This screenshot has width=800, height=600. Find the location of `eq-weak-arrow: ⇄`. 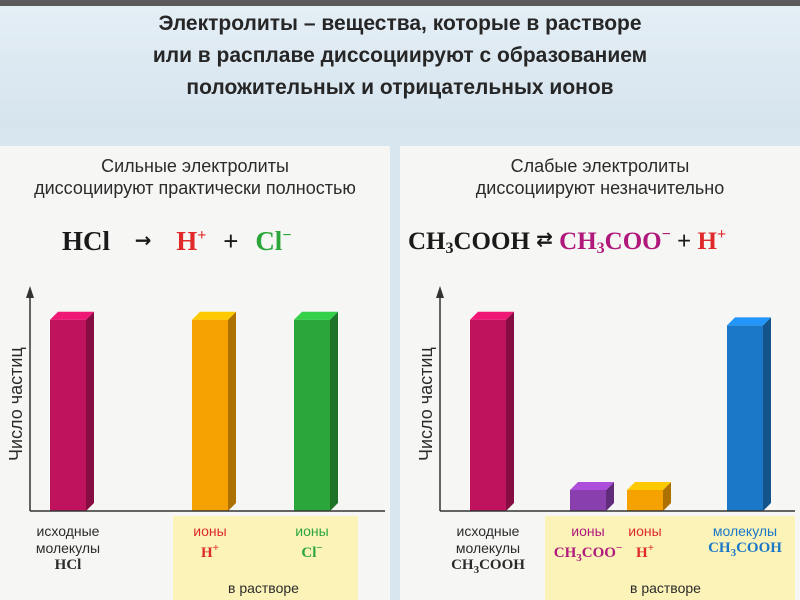

eq-weak-arrow: ⇄ is located at coordinates (544, 239).